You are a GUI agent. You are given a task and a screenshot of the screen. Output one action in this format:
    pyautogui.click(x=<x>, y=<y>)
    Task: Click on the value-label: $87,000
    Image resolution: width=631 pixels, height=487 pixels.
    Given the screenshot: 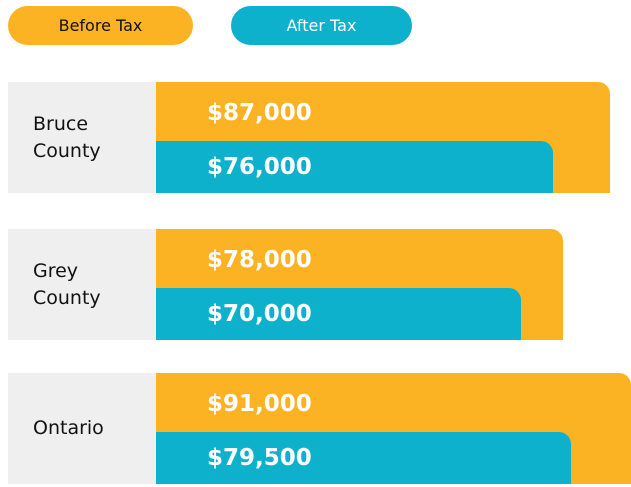 What is the action you would take?
    pyautogui.click(x=259, y=113)
    